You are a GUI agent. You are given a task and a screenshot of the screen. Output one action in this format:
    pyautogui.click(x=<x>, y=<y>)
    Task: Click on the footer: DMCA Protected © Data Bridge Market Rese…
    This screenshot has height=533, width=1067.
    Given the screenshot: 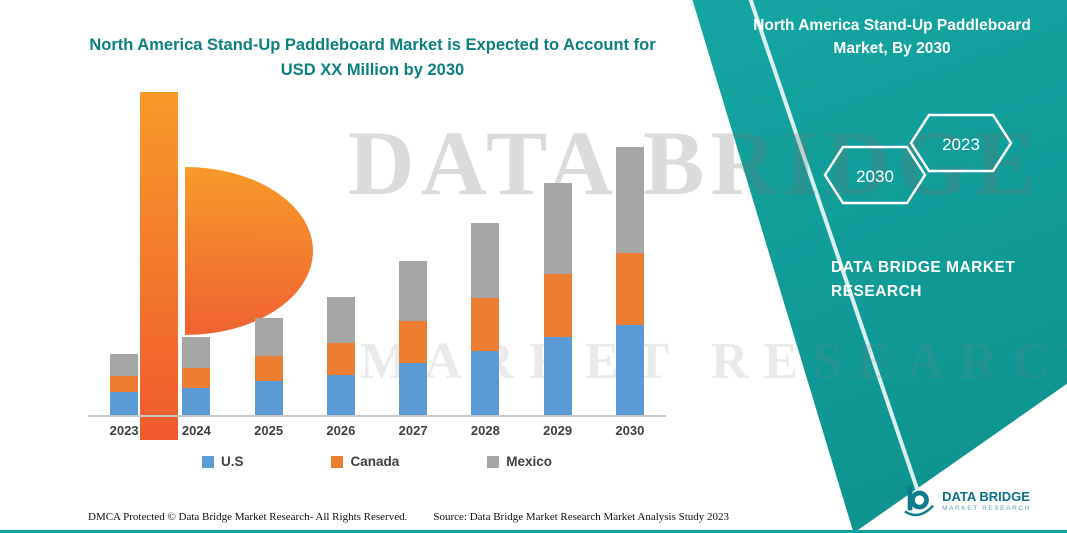 What is the action you would take?
    pyautogui.click(x=408, y=517)
    